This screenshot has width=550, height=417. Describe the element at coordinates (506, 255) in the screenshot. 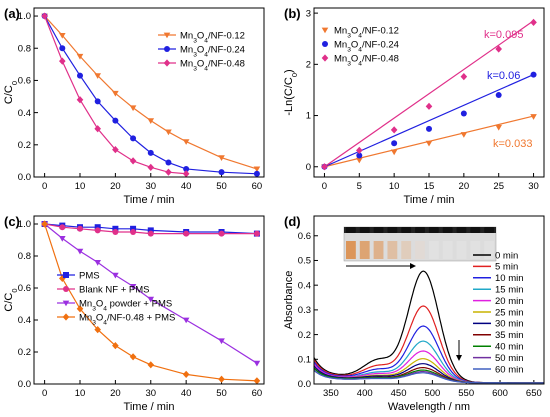

I see `legend-label: 0 min` at that location.